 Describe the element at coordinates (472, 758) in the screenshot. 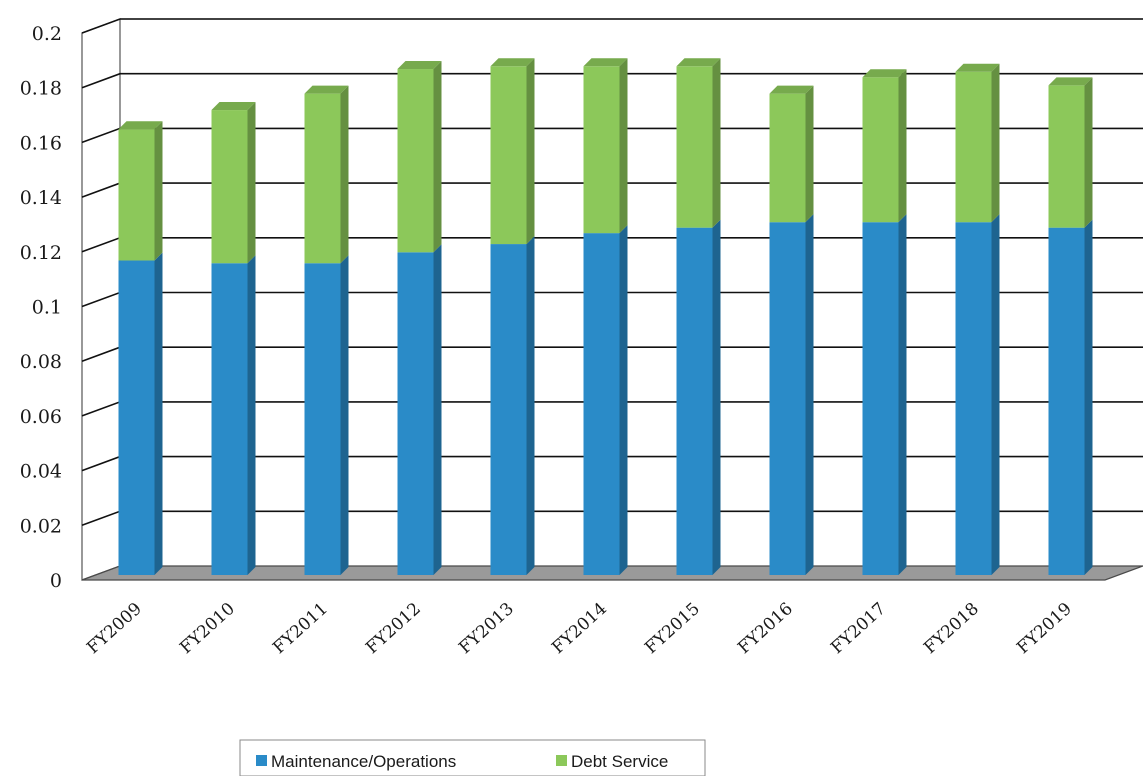

I see `legend: Maintenance/Operations Debt Service` at that location.